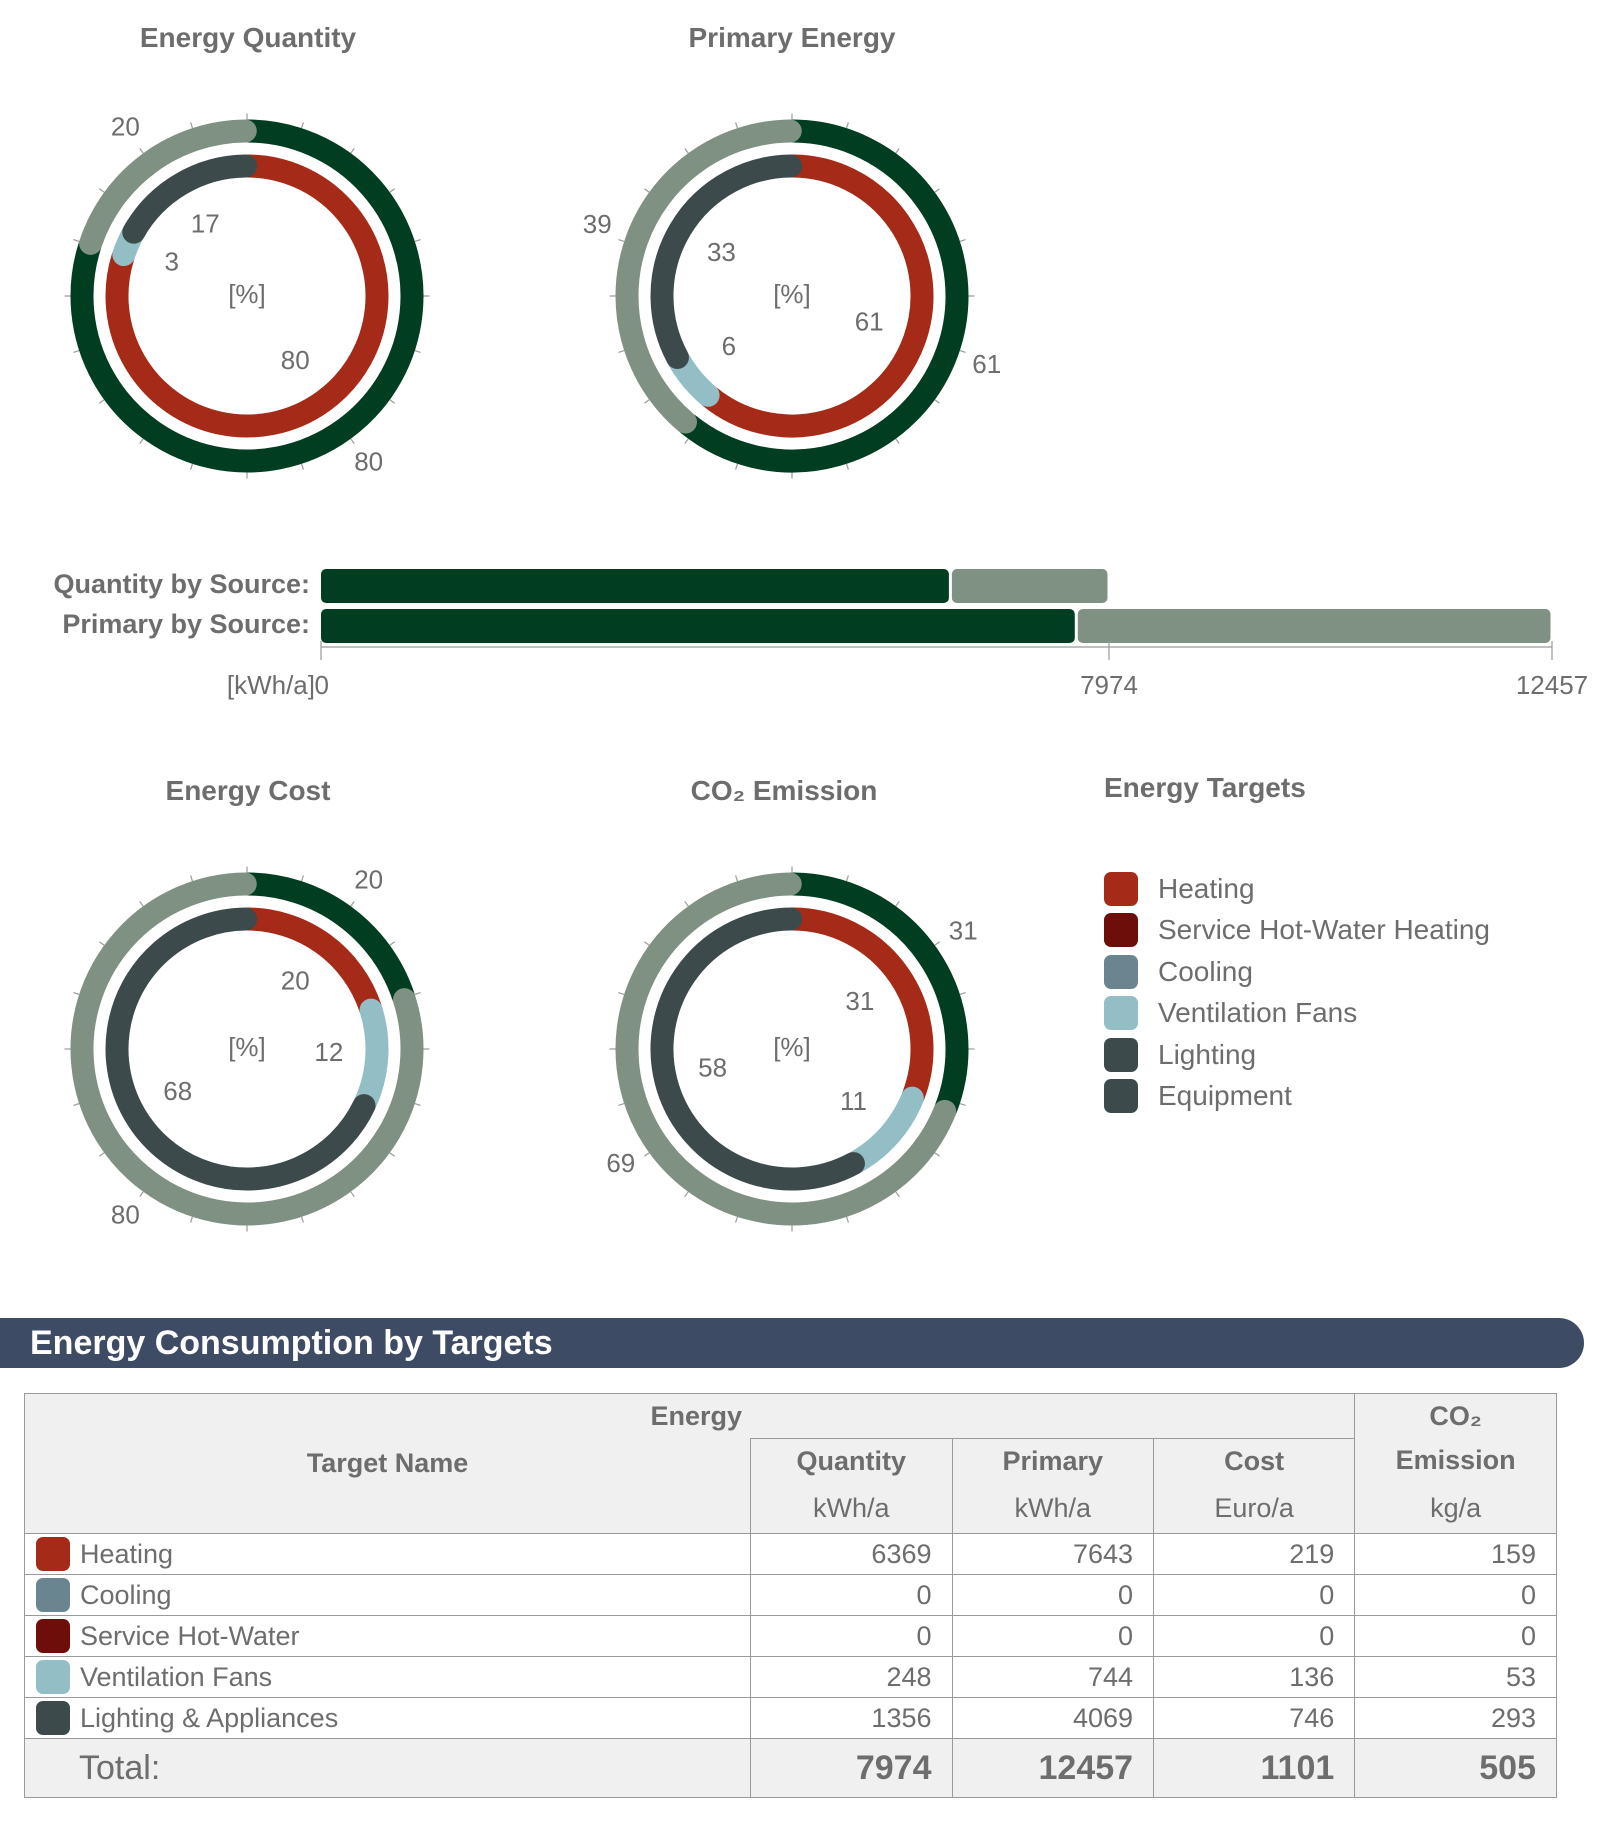 The height and width of the screenshot is (1825, 1600). I want to click on legend-label: Cooling, so click(1205, 971).